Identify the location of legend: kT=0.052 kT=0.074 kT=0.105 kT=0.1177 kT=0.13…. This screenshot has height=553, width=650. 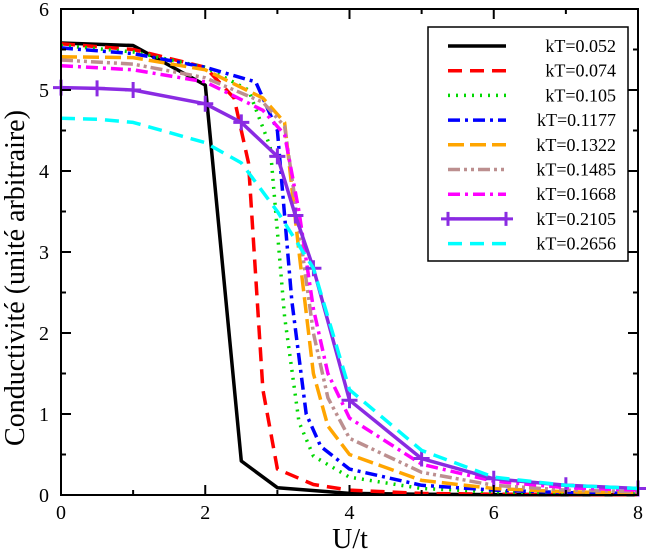
(528, 144).